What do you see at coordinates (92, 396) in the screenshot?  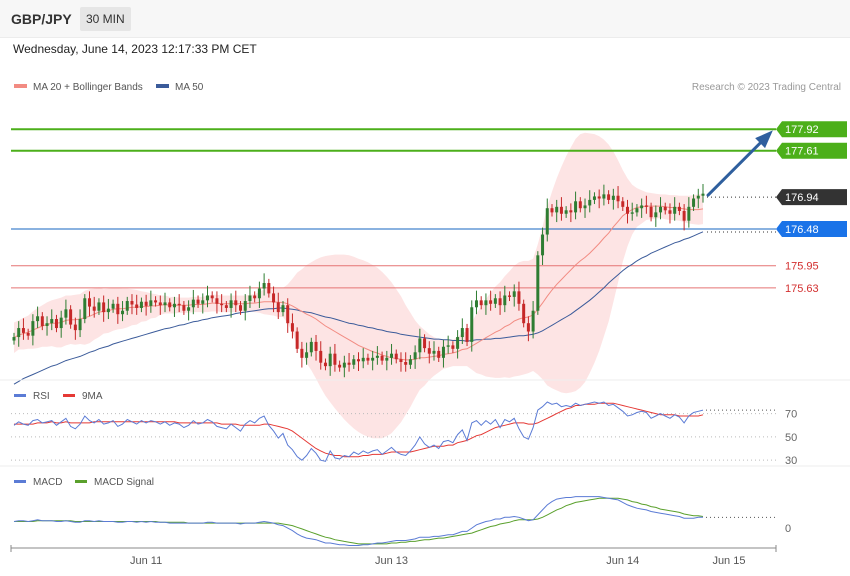 I see `legend-rsi-ma-label: 9MA` at bounding box center [92, 396].